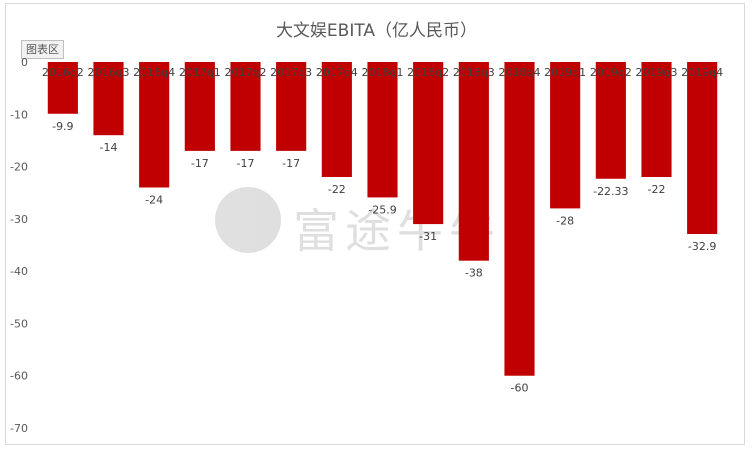 The width and height of the screenshot is (753, 455). What do you see at coordinates (19, 376) in the screenshot?
I see `y-tick-label: -60` at bounding box center [19, 376].